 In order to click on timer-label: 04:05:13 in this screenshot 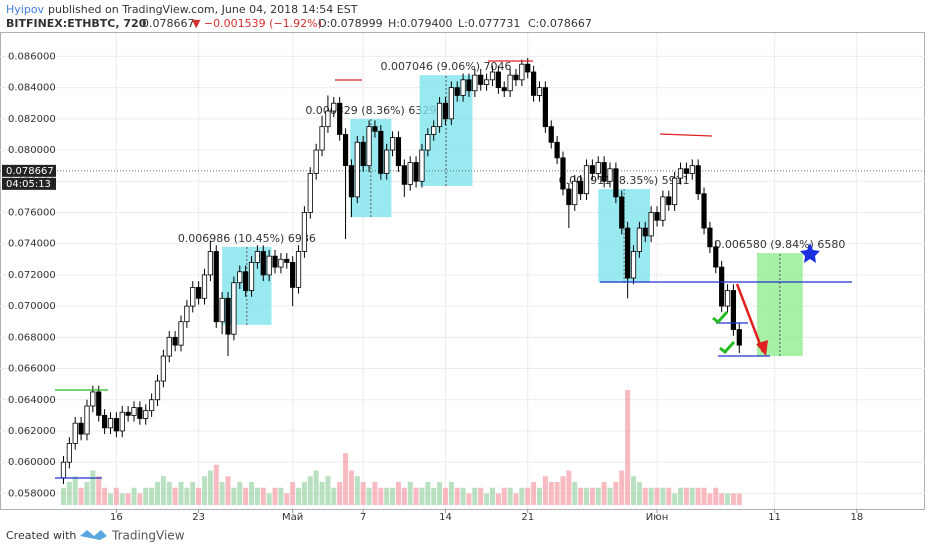, I will do `click(28, 184)`.